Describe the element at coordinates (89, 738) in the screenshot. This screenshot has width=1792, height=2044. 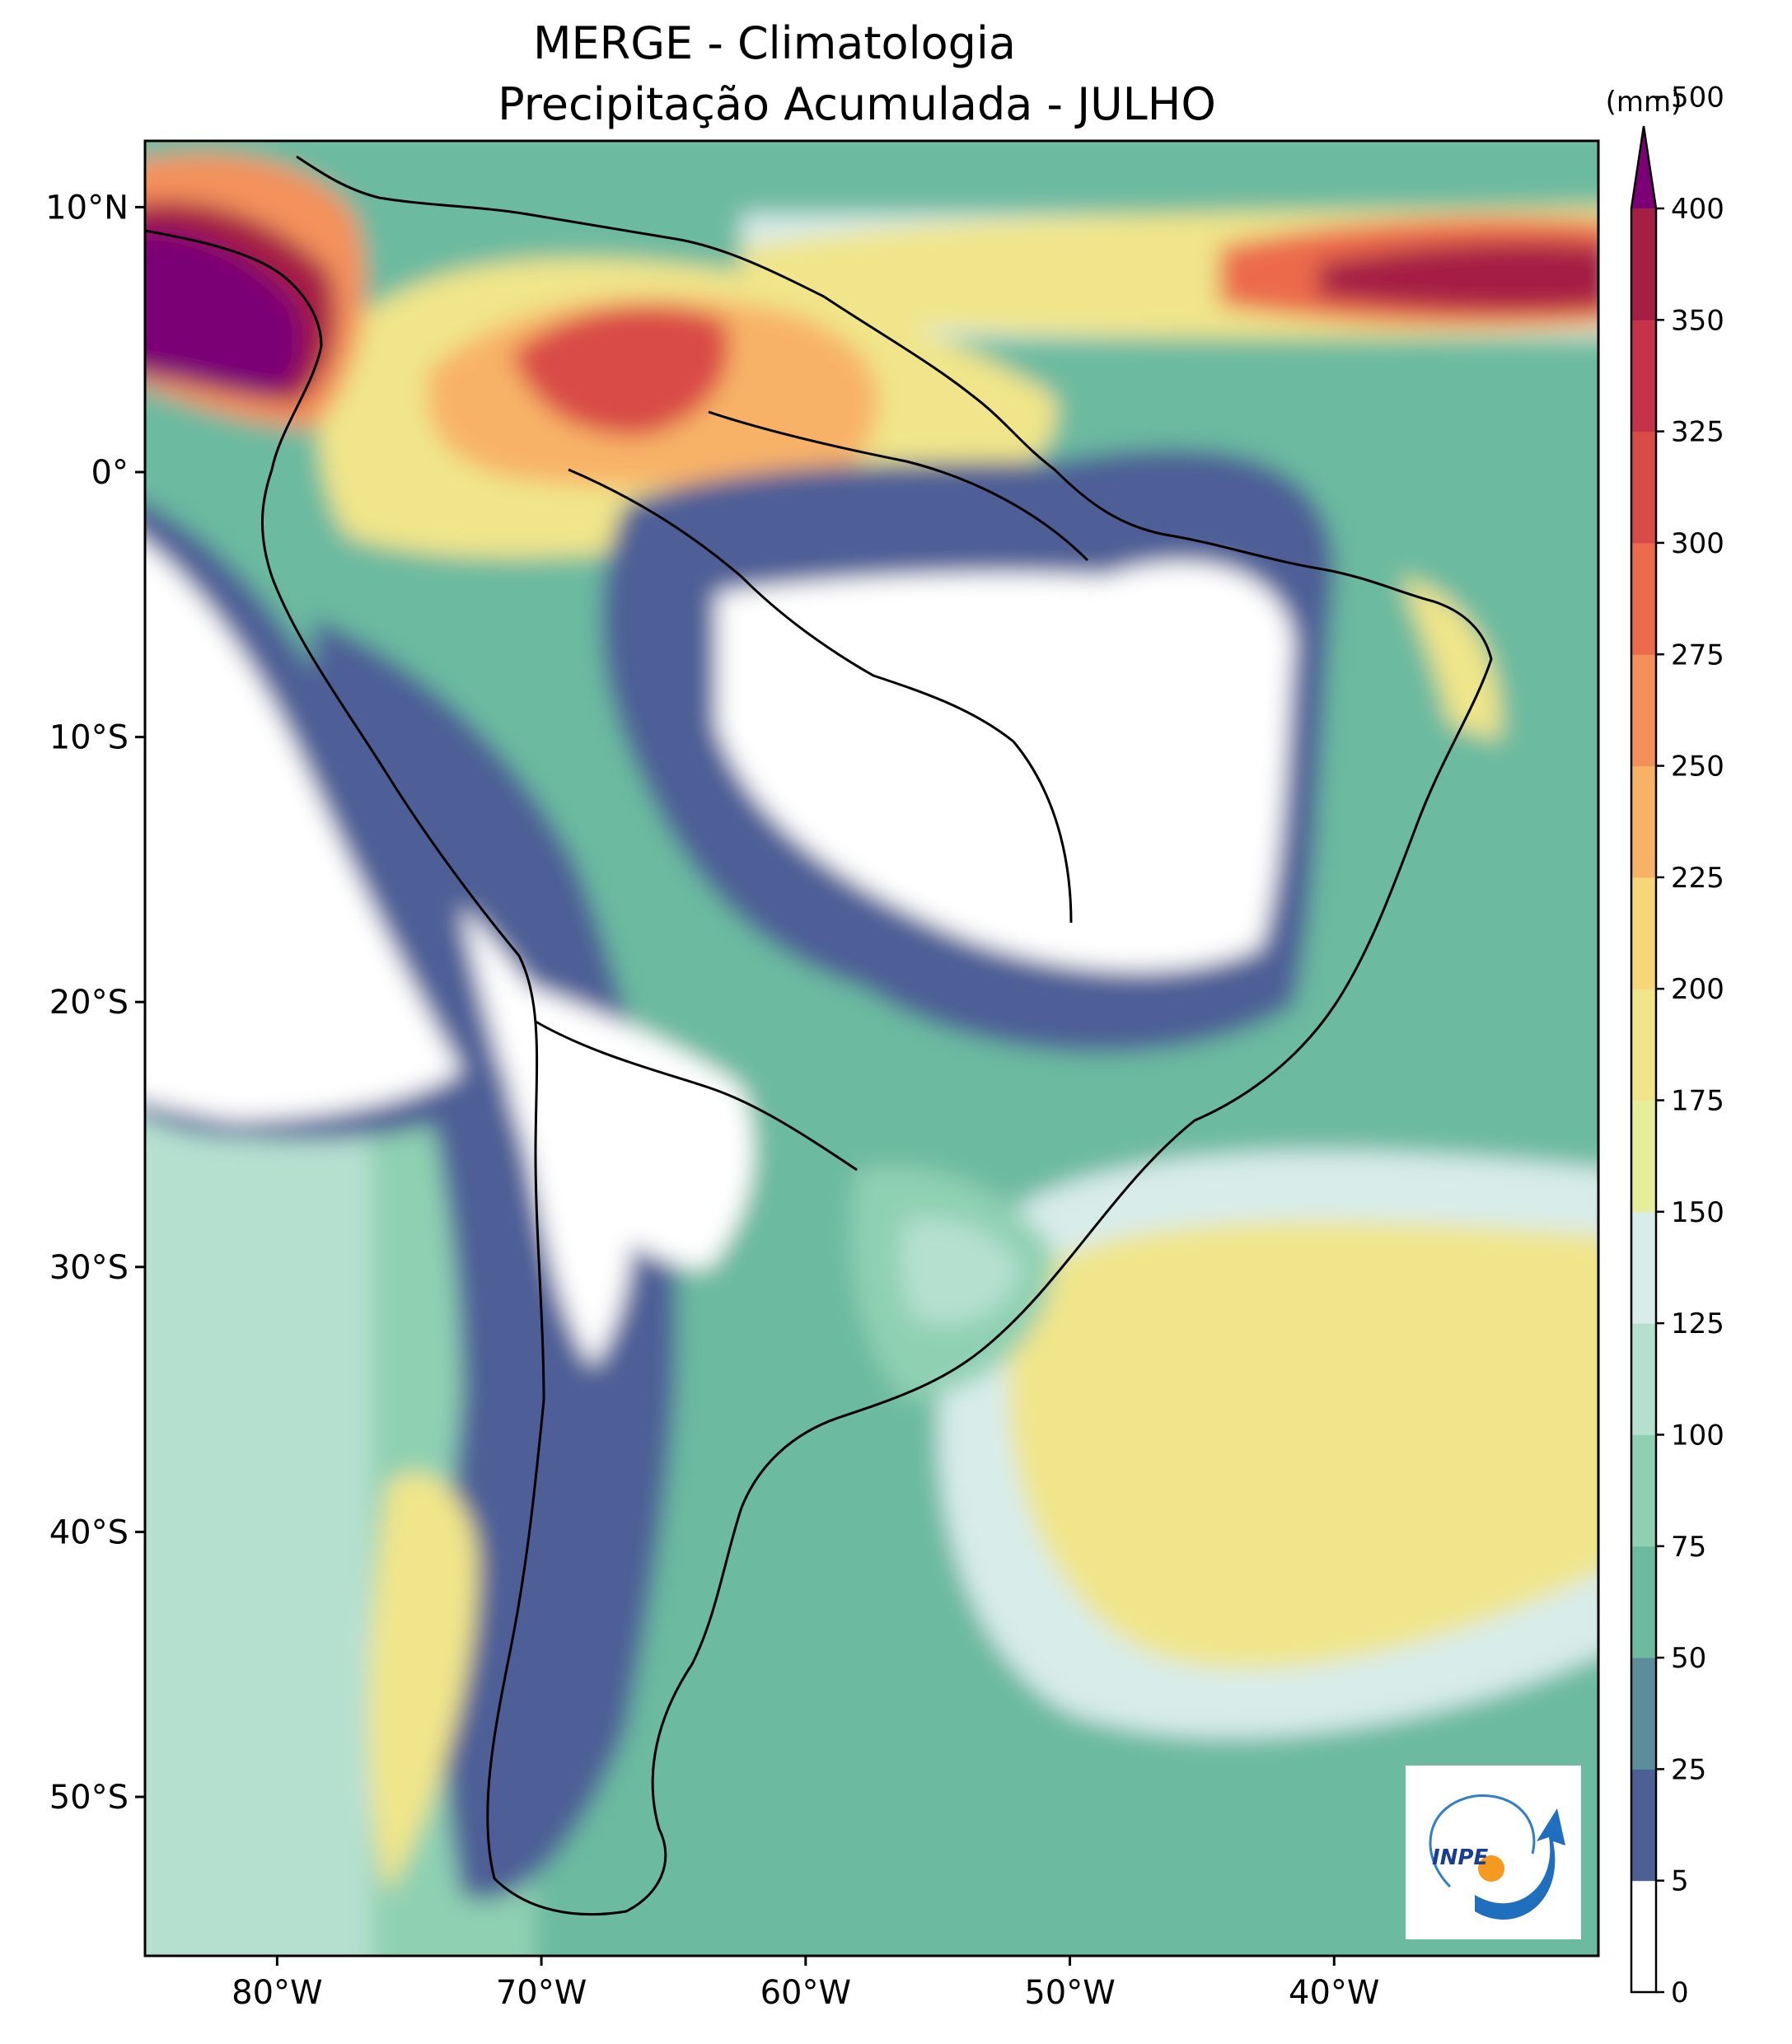
I see `lat-tick-label: 10°S` at that location.